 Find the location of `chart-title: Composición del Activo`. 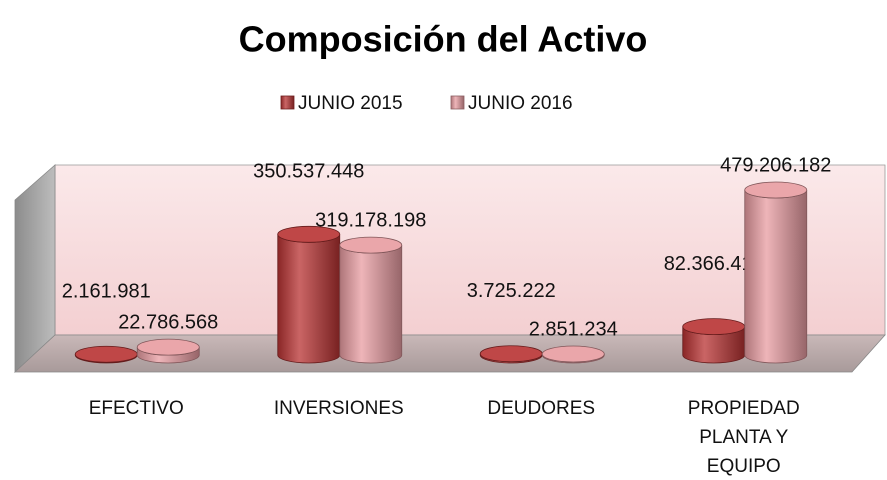

chart-title: Composición del Activo is located at coordinates (443, 39).